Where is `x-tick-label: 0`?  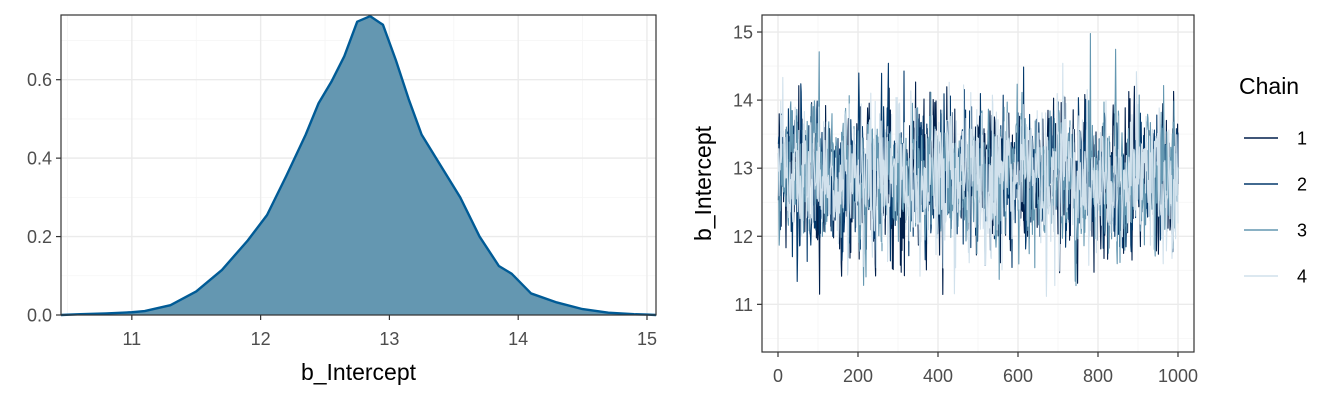 x-tick-label: 0 is located at coordinates (778, 376).